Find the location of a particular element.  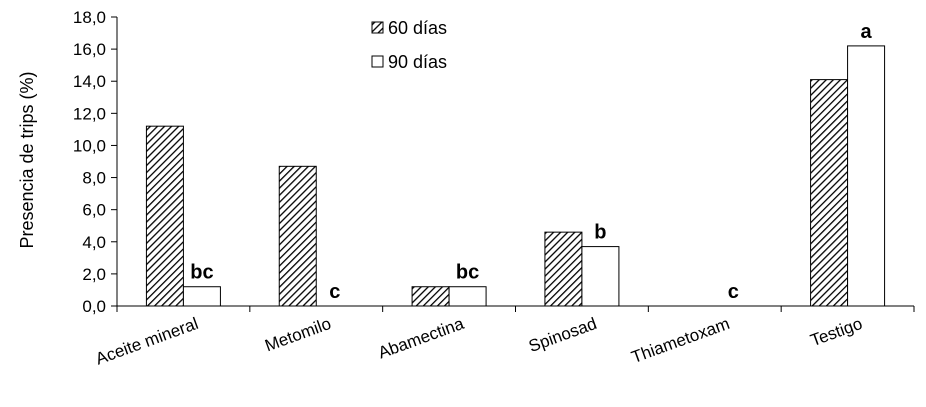

x-tick-label-metomilo: Metomilo is located at coordinates (297, 334).